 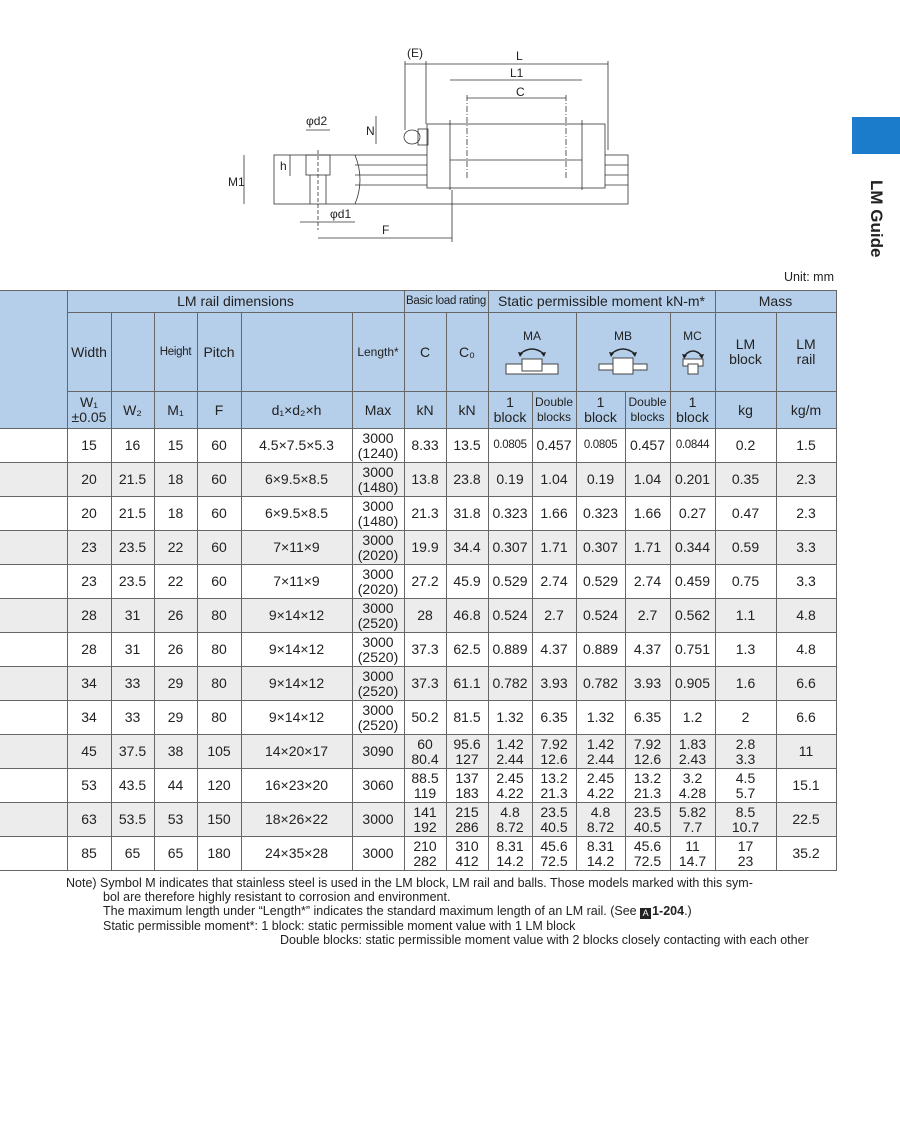 I want to click on cell-mb-1: 0.19, so click(x=600, y=479).